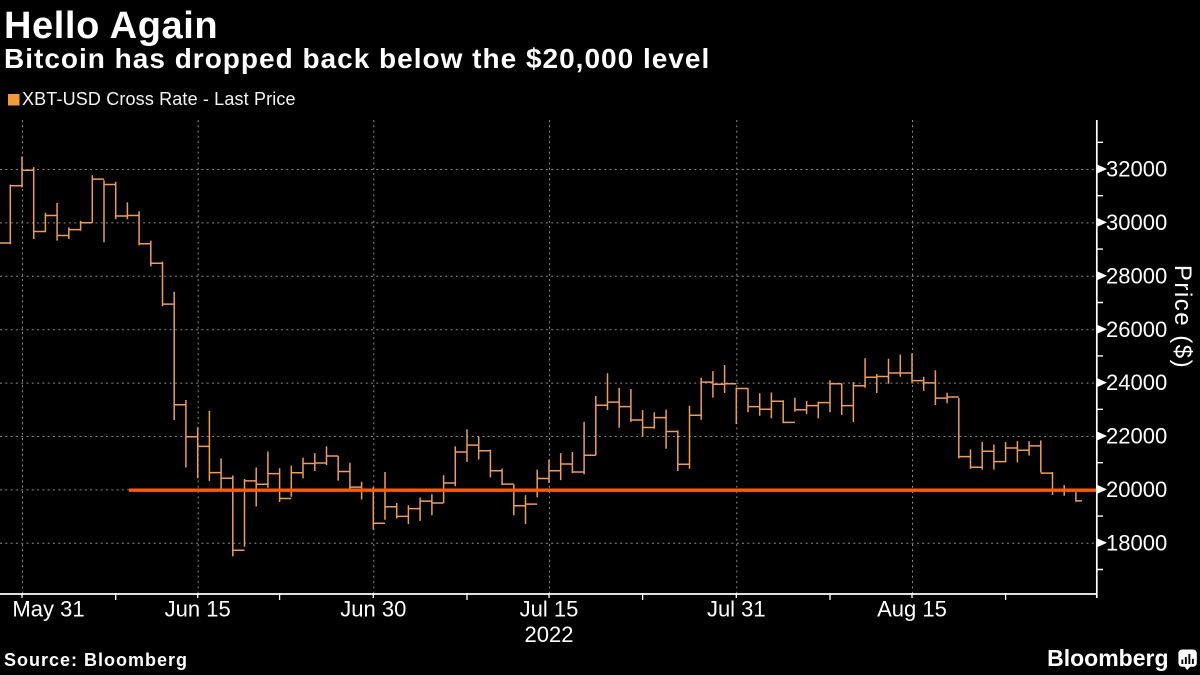 The height and width of the screenshot is (675, 1200). I want to click on svg-text: 22000, so click(1136, 436).